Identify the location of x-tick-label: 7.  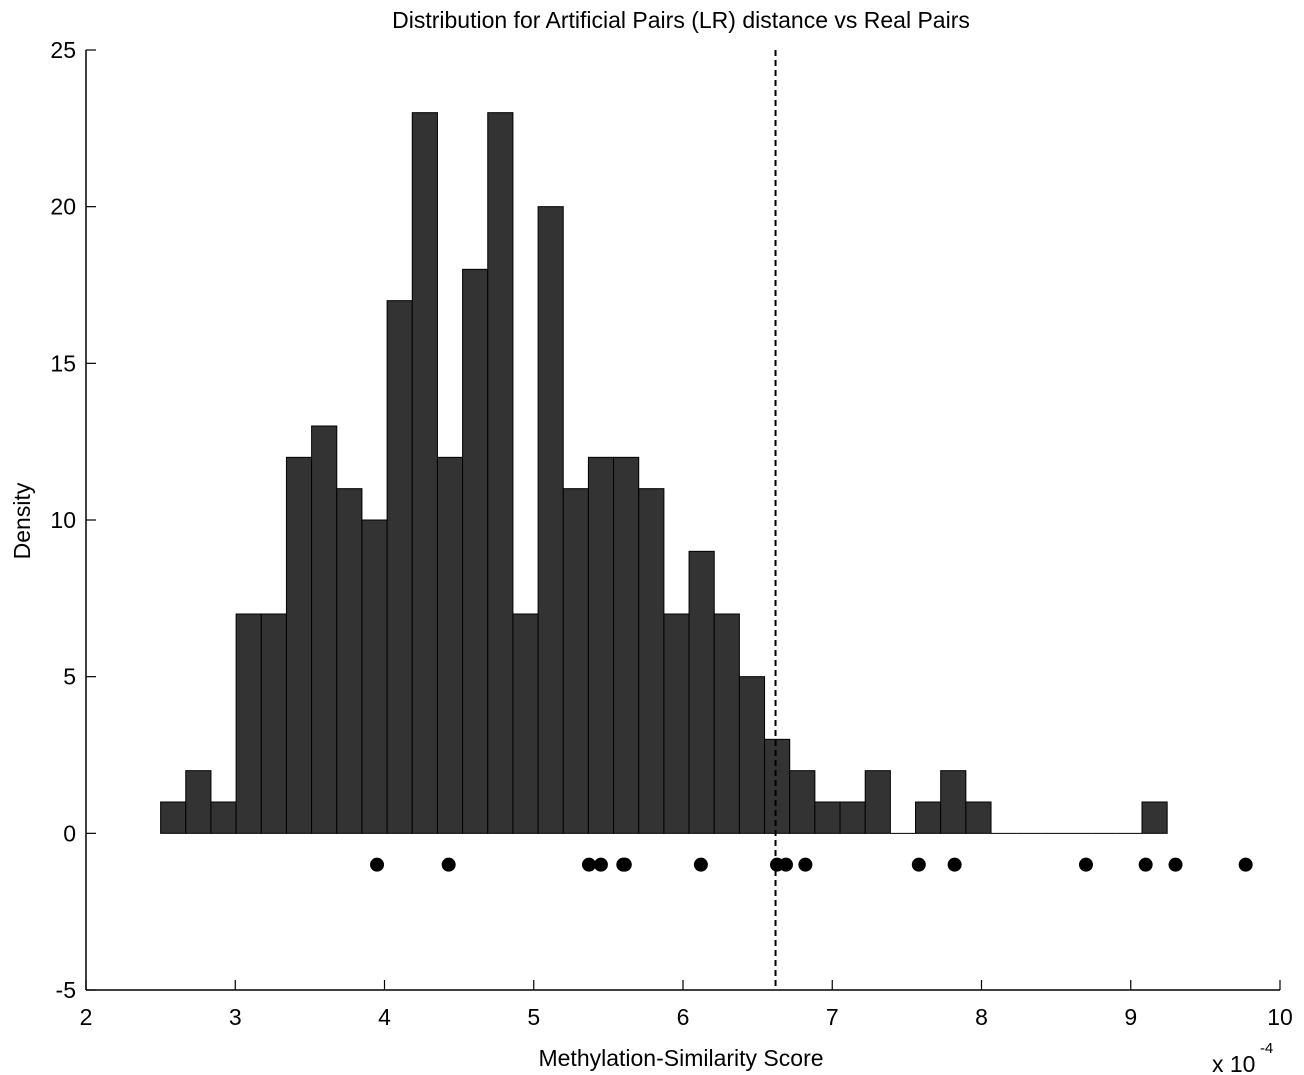
(832, 1017).